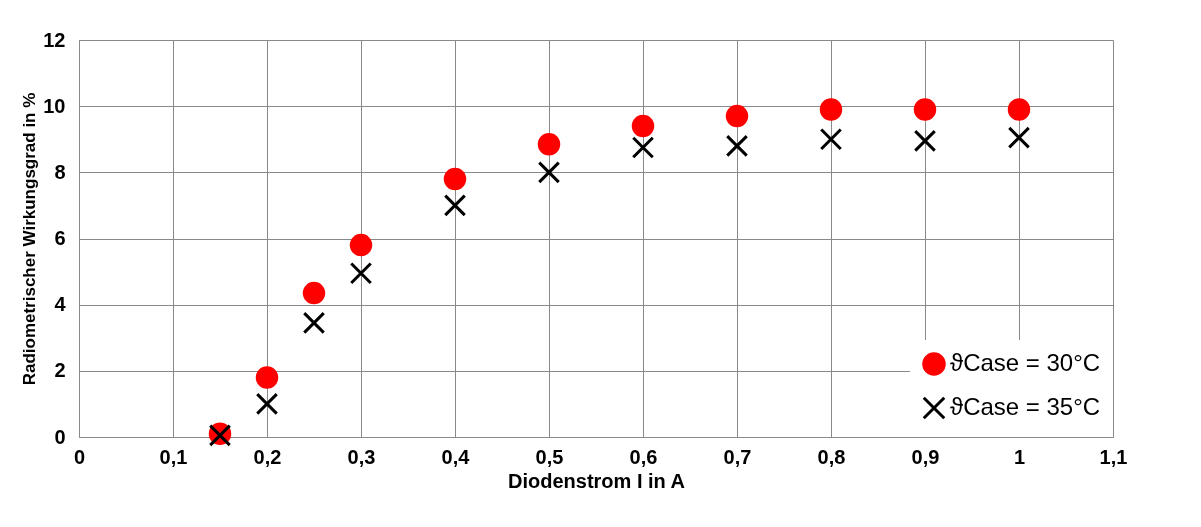  Describe the element at coordinates (925, 456) in the screenshot. I see `x-tick-label: 0,9` at that location.